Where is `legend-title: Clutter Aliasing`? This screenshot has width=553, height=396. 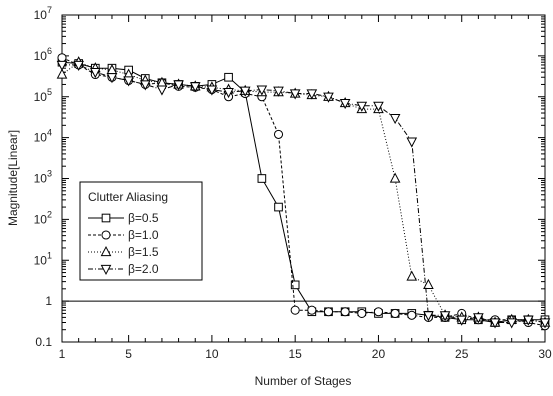
legend-title: Clutter Aliasing is located at coordinates (128, 197).